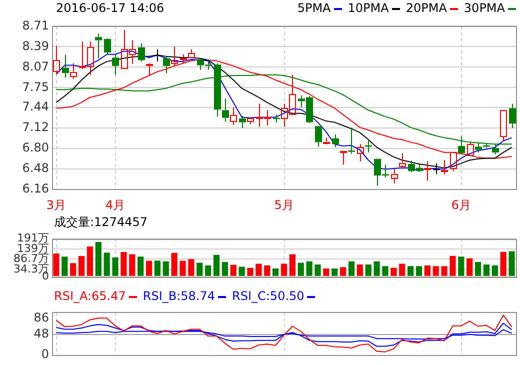 Image resolution: width=520 pixels, height=365 pixels. Describe the element at coordinates (35, 127) in the screenshot. I see `y-tick-label: 7.12` at that location.